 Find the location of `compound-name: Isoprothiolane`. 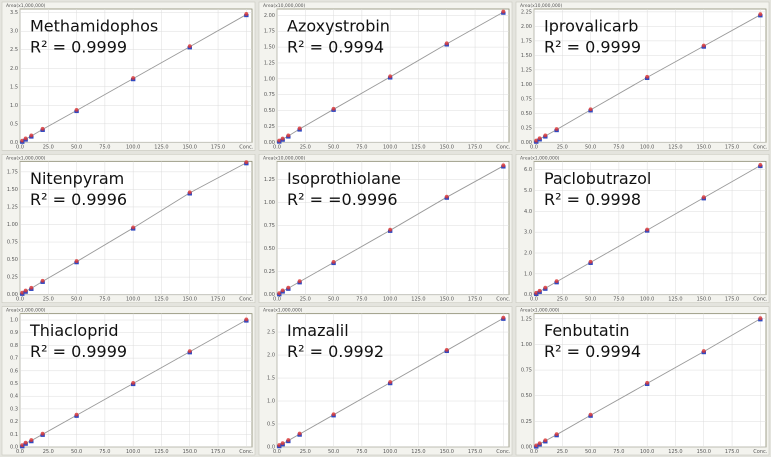

compound-name: Isoprothiolane is located at coordinates (344, 178).